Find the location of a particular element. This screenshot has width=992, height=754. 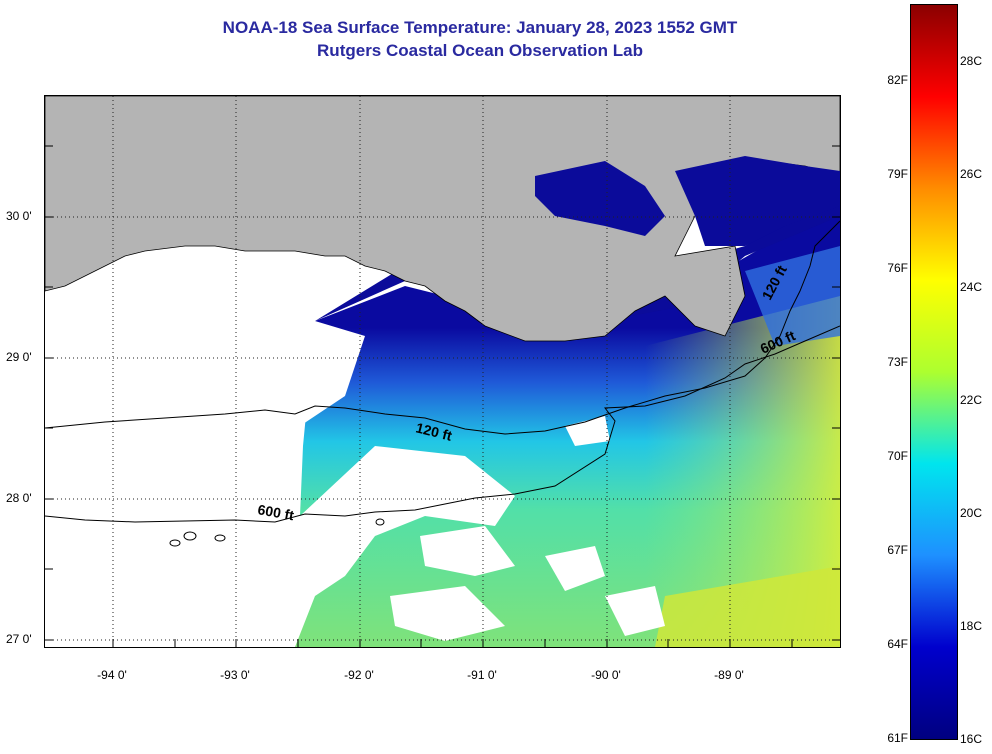

colorbar-c-label: 18C is located at coordinates (971, 626).